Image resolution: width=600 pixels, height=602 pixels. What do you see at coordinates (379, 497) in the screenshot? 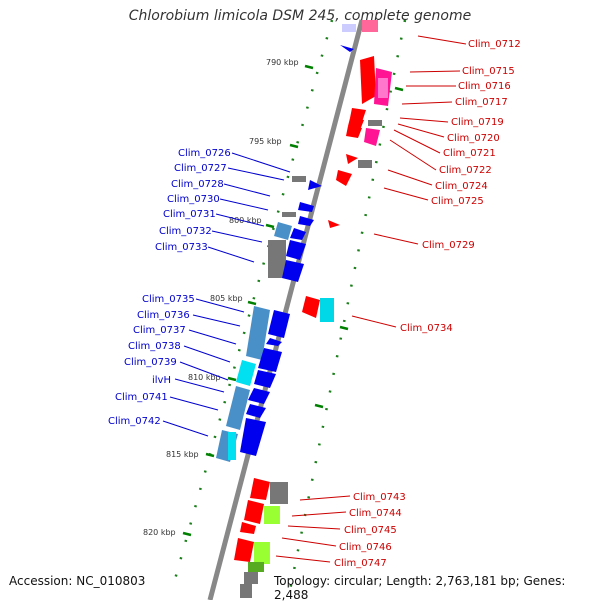
I see `gene-label-clim-0743: Clim_0743` at bounding box center [379, 497].